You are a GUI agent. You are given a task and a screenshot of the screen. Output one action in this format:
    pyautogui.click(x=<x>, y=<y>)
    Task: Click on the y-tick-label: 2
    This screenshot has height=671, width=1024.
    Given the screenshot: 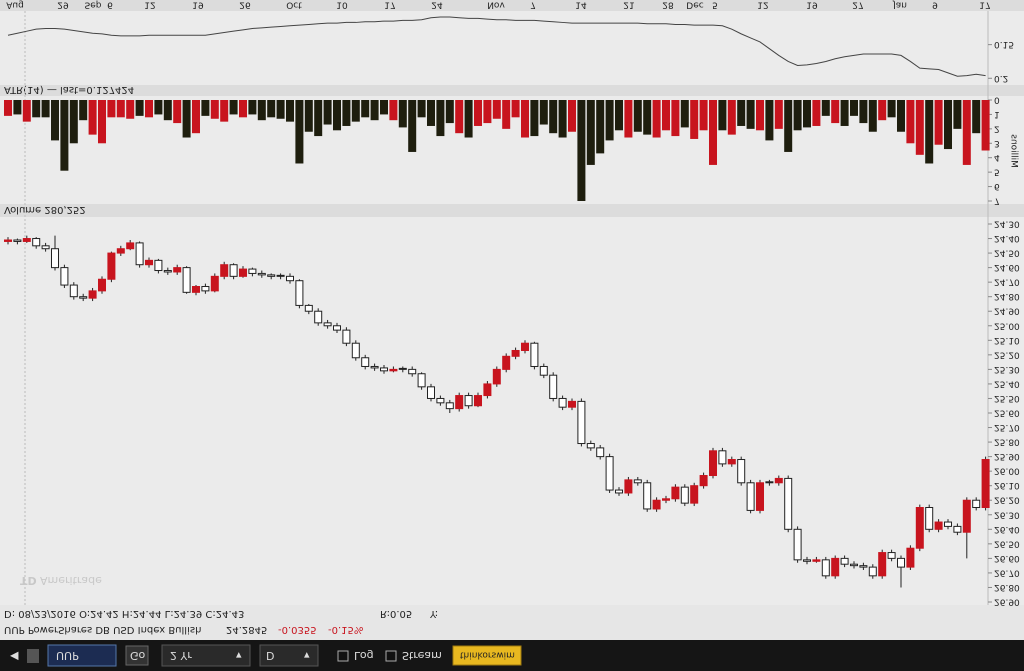 What is the action you would take?
    pyautogui.click(x=997, y=128)
    